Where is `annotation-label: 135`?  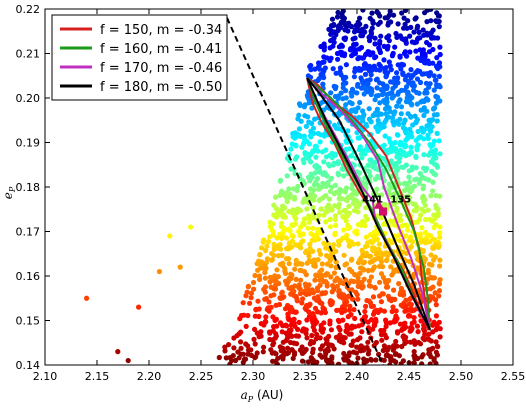 annotation-label: 135 is located at coordinates (400, 200).